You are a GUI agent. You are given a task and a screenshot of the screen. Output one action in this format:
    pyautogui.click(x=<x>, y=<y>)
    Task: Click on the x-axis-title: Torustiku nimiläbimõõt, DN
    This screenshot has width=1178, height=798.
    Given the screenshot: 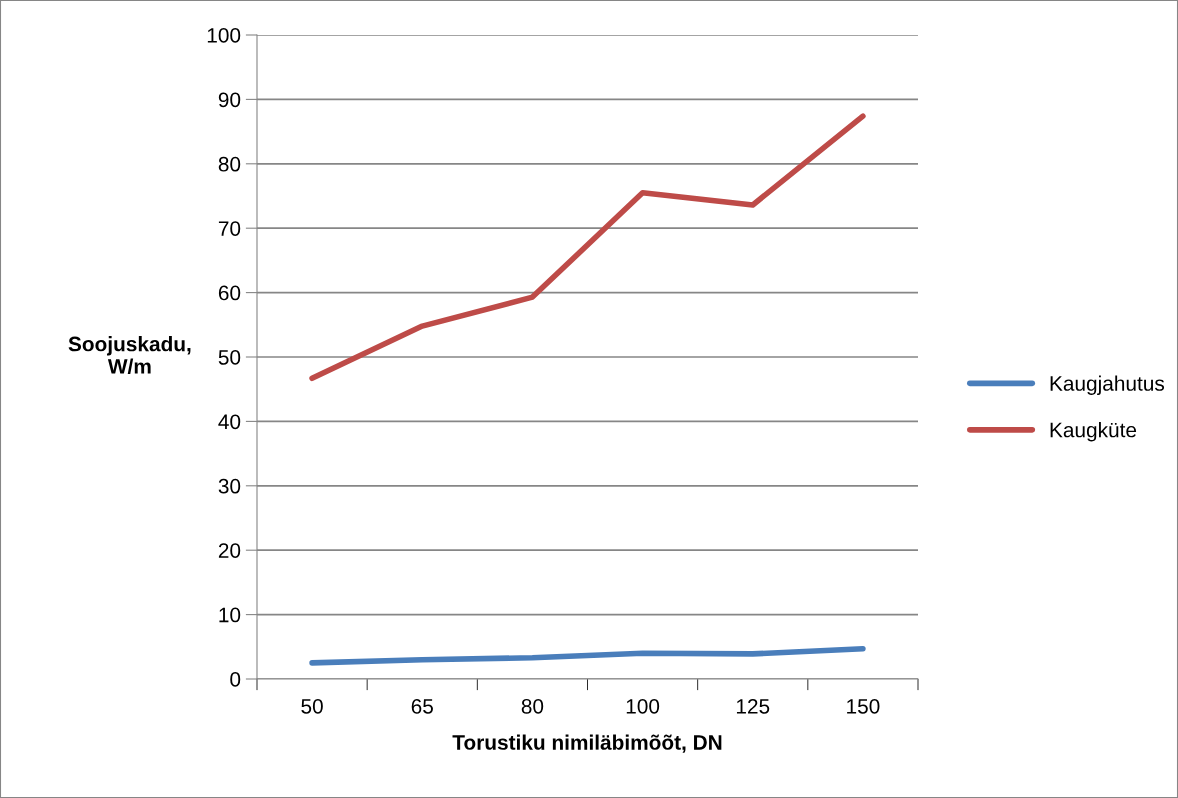 What is the action you would take?
    pyautogui.click(x=587, y=743)
    